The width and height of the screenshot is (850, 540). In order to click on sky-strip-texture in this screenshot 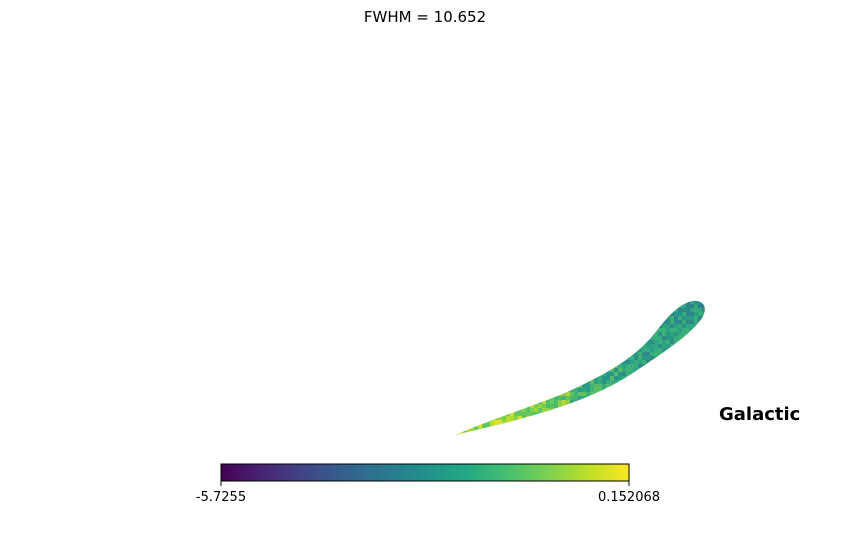, I will do `click(582, 368)`.